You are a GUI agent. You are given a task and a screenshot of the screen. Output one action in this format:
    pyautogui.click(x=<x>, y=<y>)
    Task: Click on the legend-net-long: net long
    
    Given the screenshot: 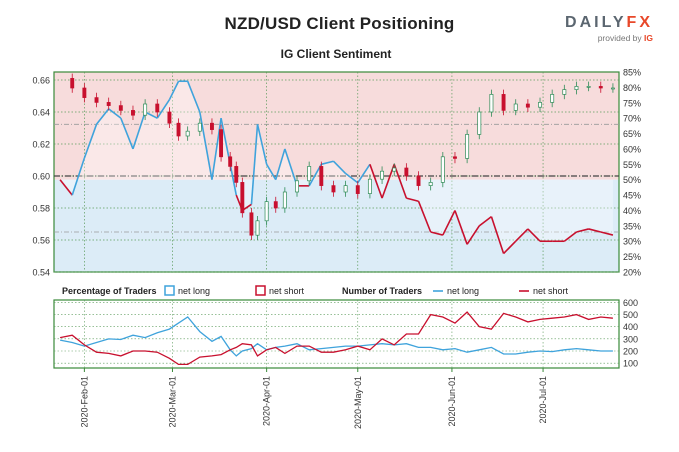 What is the action you would take?
    pyautogui.click(x=194, y=291)
    